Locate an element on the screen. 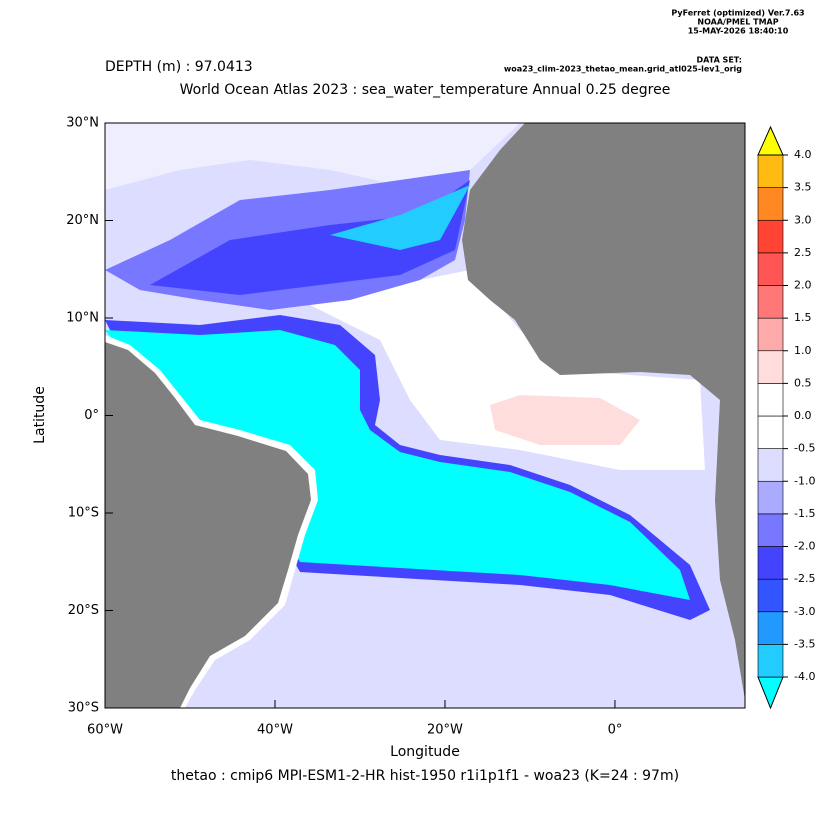 The height and width of the screenshot is (832, 832). x-label: Longitude is located at coordinates (425, 752).